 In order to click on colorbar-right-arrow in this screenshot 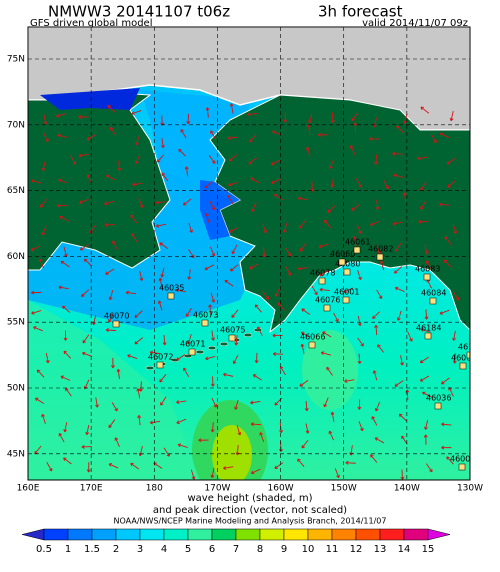, I will do `click(439, 534)`.